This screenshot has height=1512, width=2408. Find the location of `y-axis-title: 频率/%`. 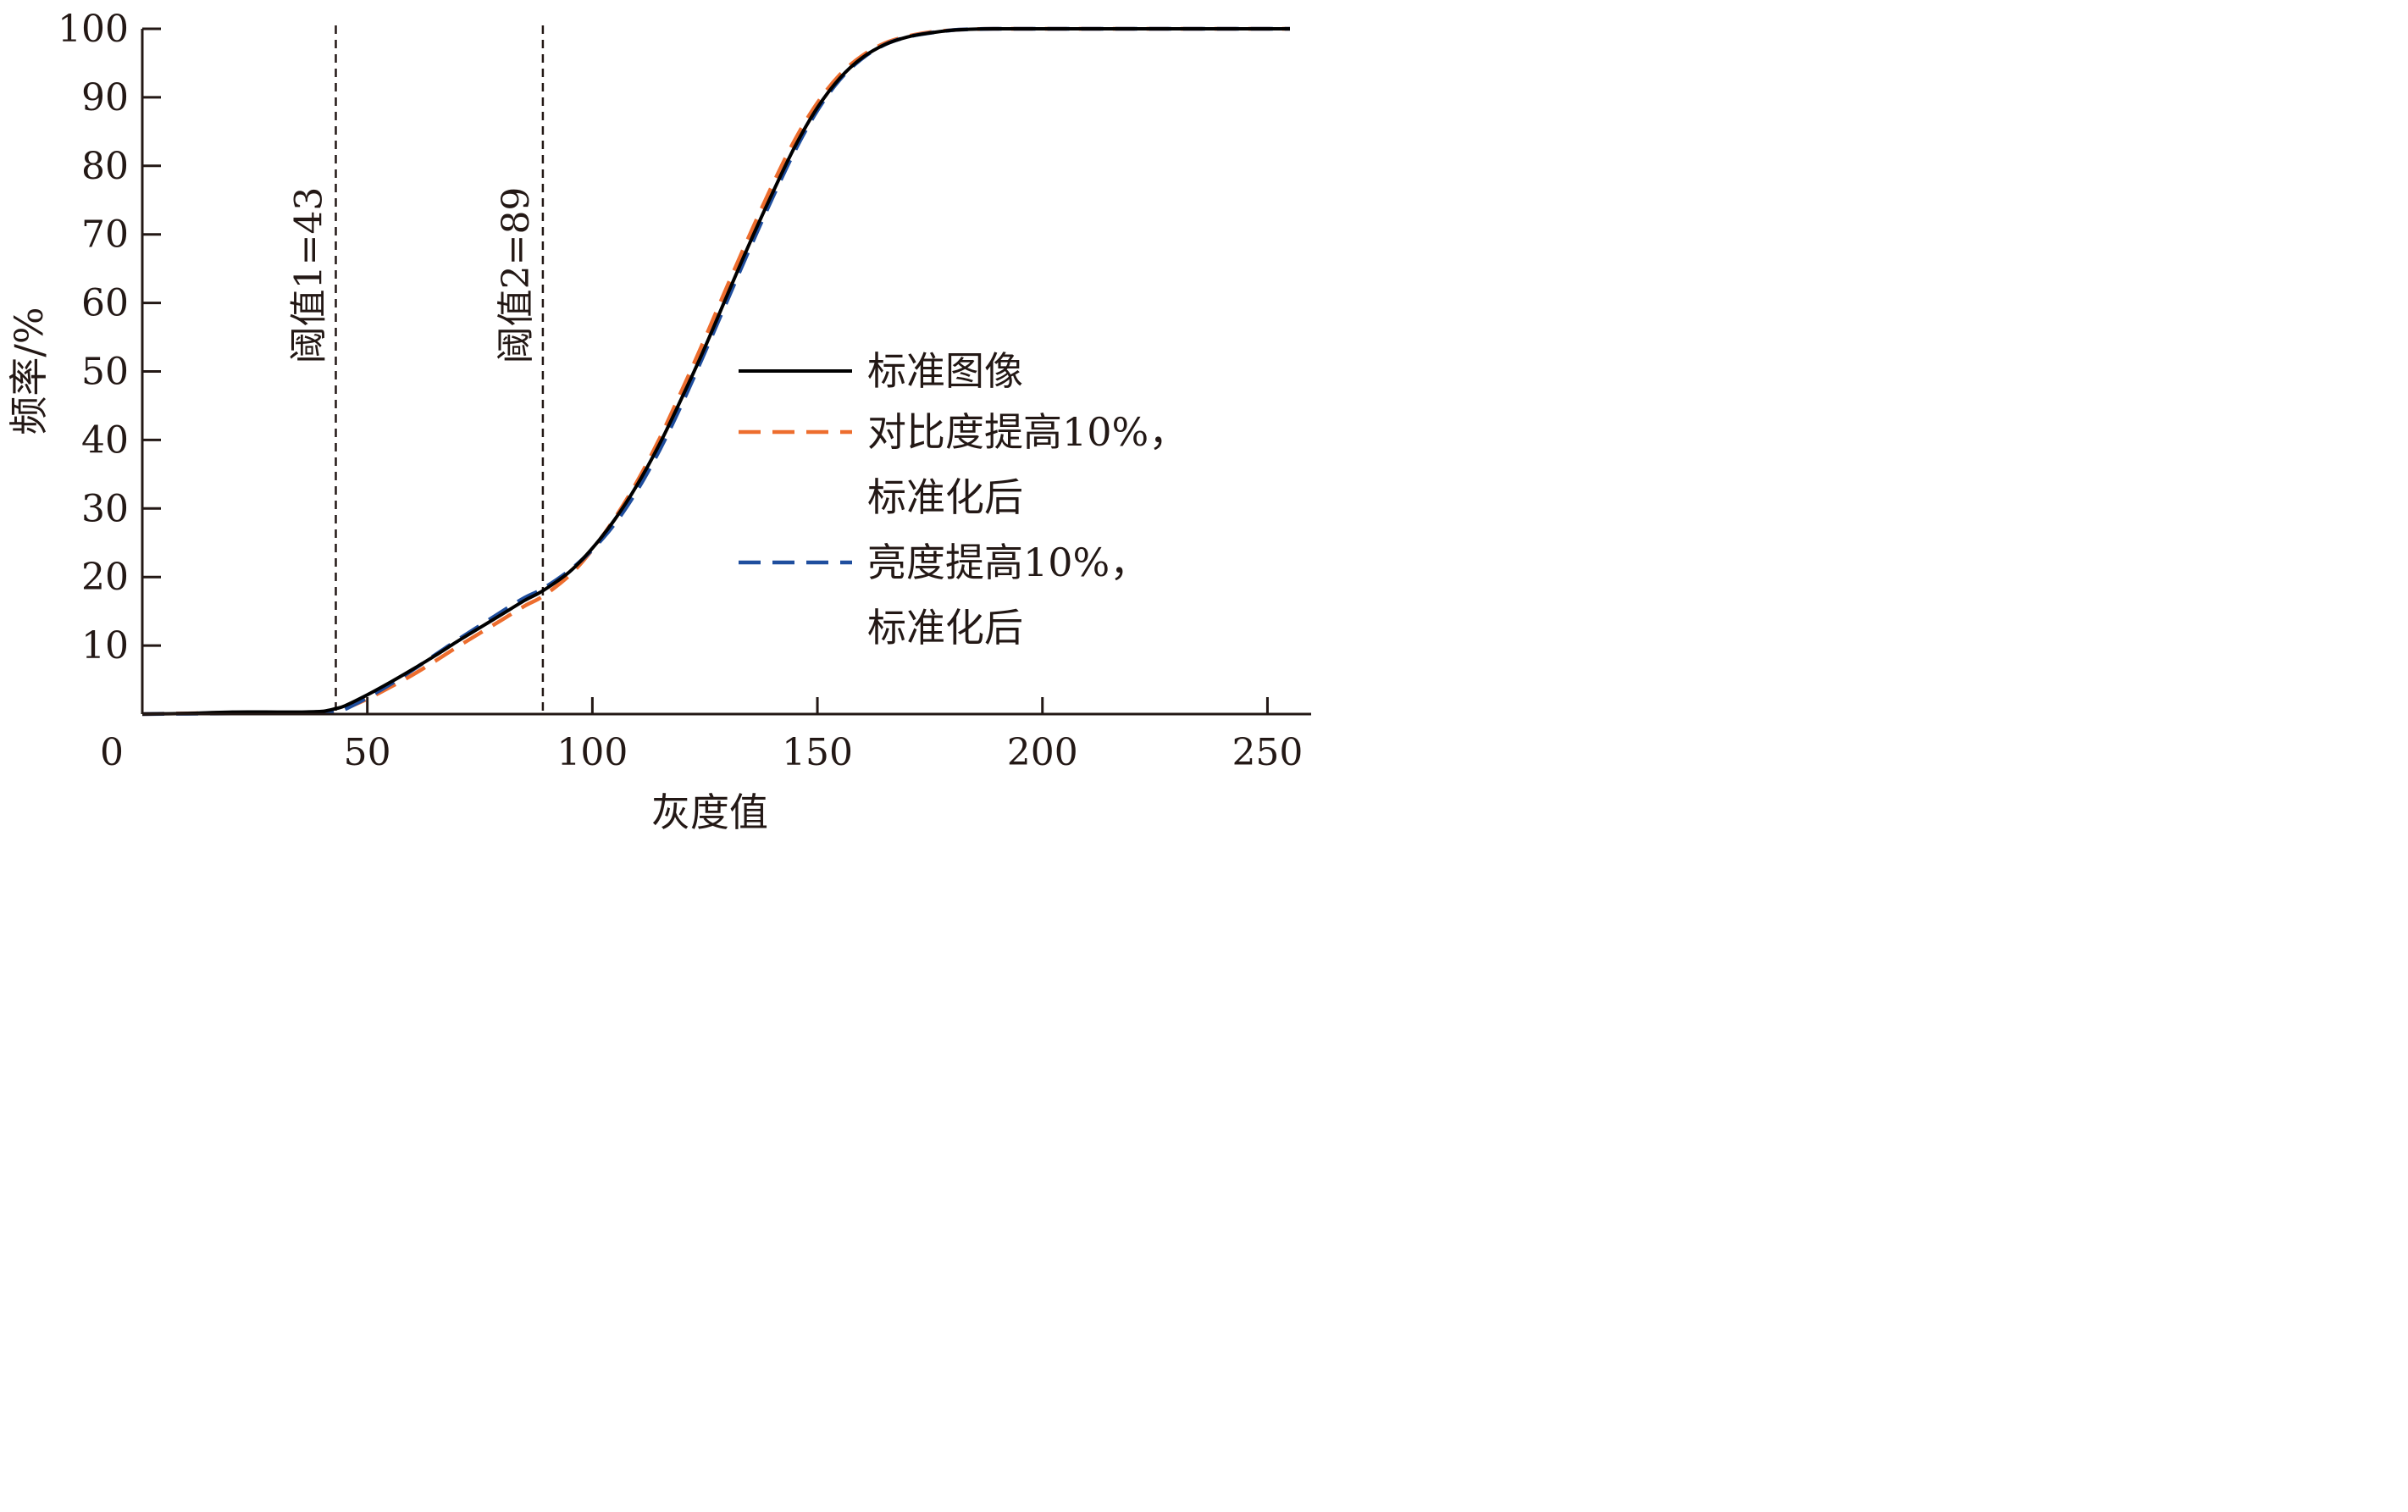

y-axis-title: 频率/% is located at coordinates (29, 371).